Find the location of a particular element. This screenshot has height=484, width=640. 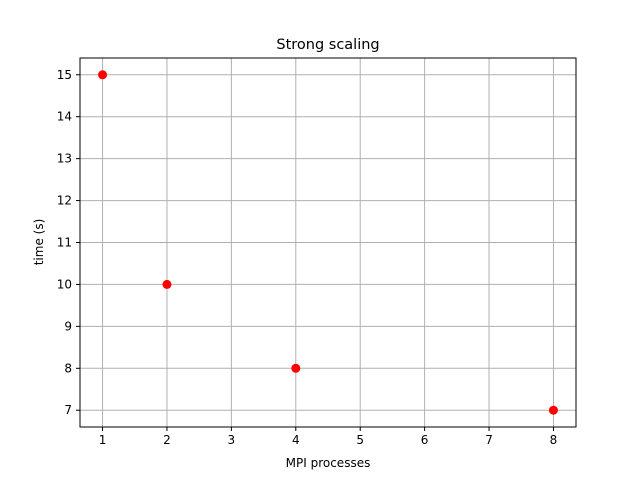

y-tick-label: 7 is located at coordinates (68, 410).